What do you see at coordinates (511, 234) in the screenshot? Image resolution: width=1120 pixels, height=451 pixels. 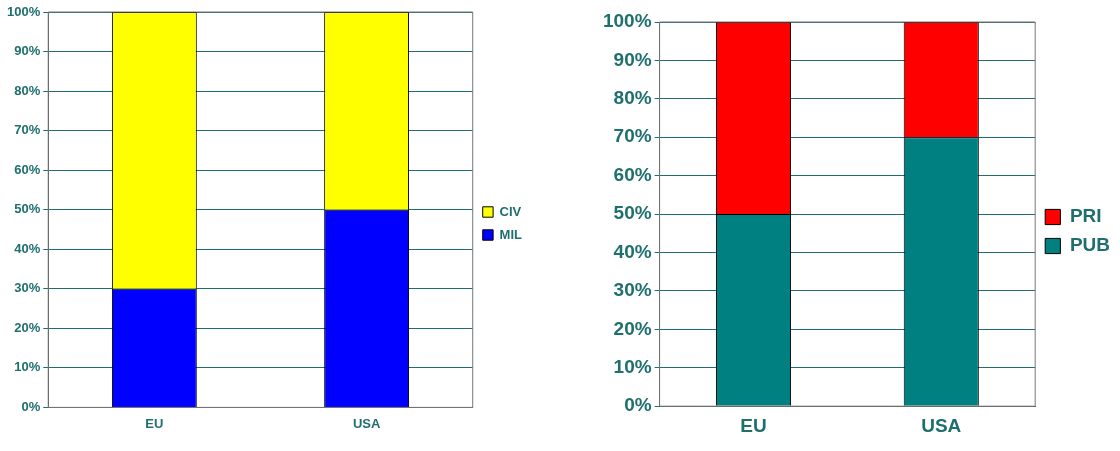 I see `legend-label: MIL` at bounding box center [511, 234].